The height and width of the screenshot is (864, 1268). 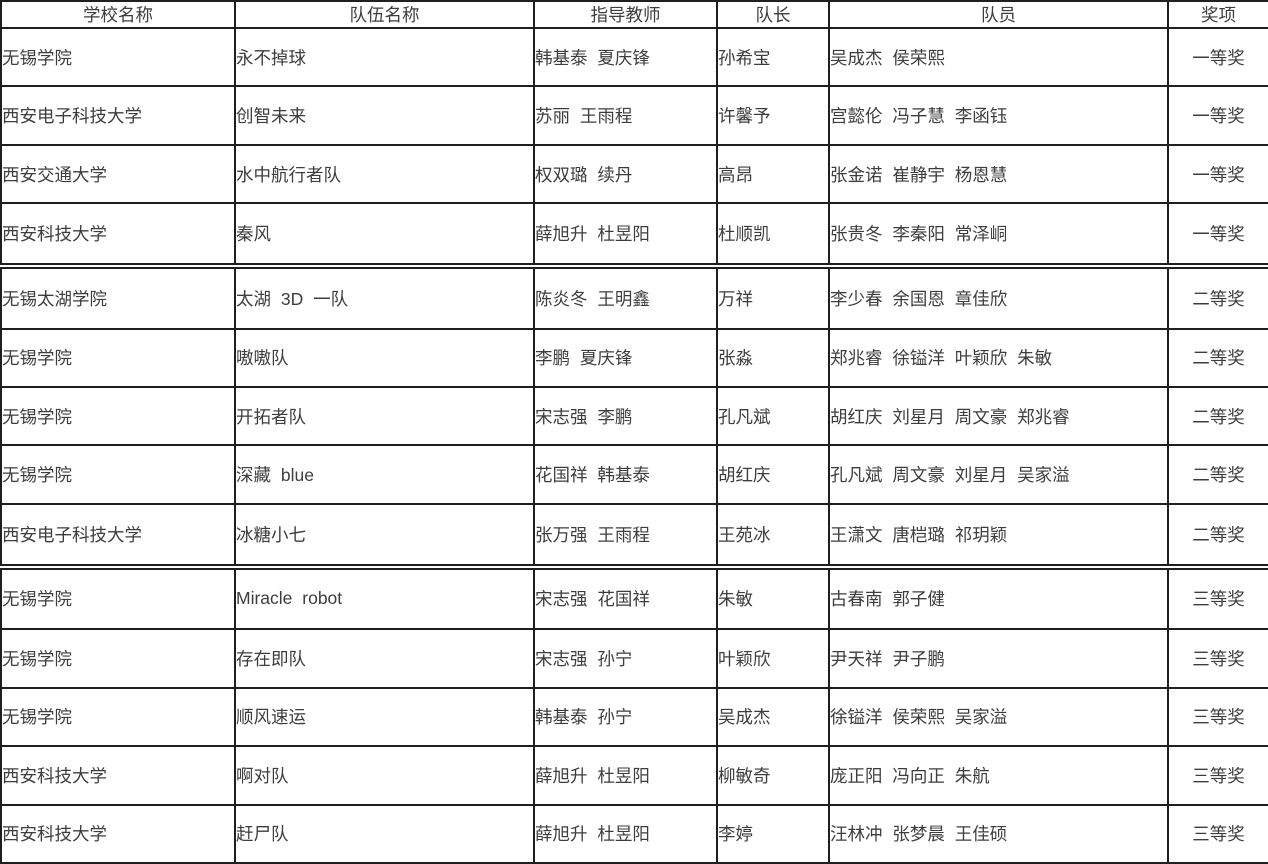 I want to click on cell-members: 尹天祥 尹子鹏, so click(x=998, y=658).